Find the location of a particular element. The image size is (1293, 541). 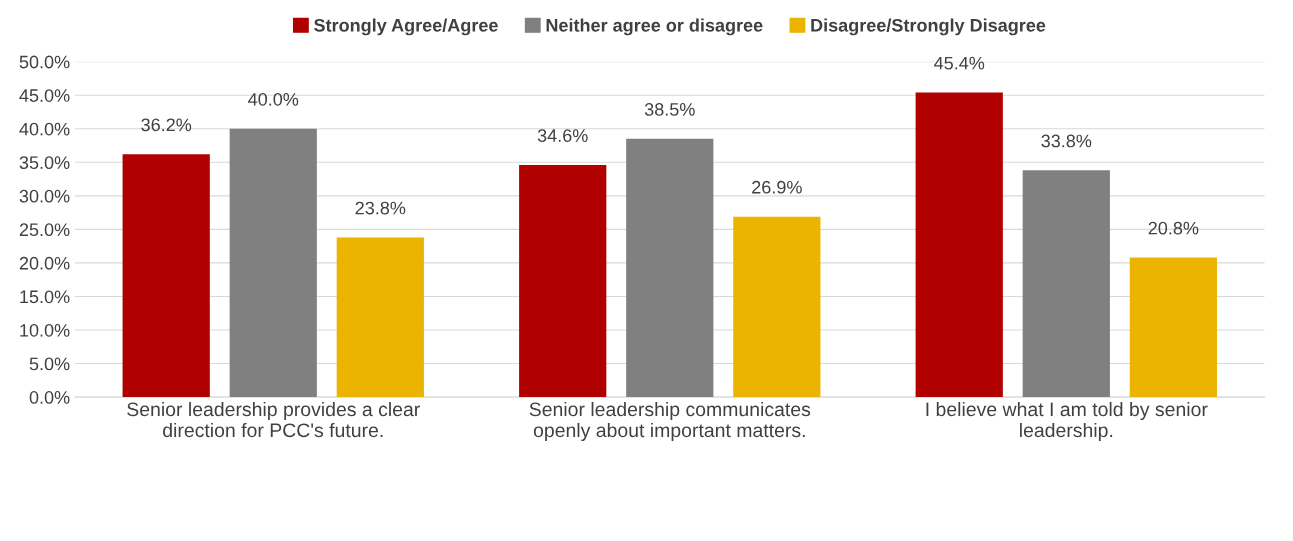

data-label: 36.2% is located at coordinates (166, 125).